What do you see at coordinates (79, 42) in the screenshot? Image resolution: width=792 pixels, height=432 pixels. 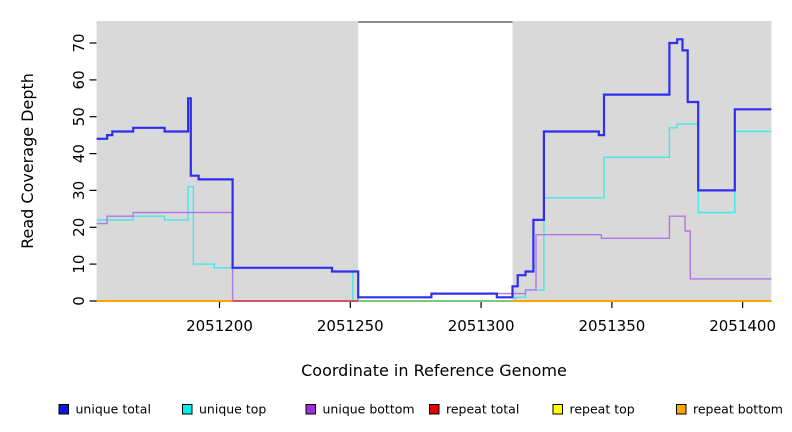 I see `y-tick-label: 70` at bounding box center [79, 42].